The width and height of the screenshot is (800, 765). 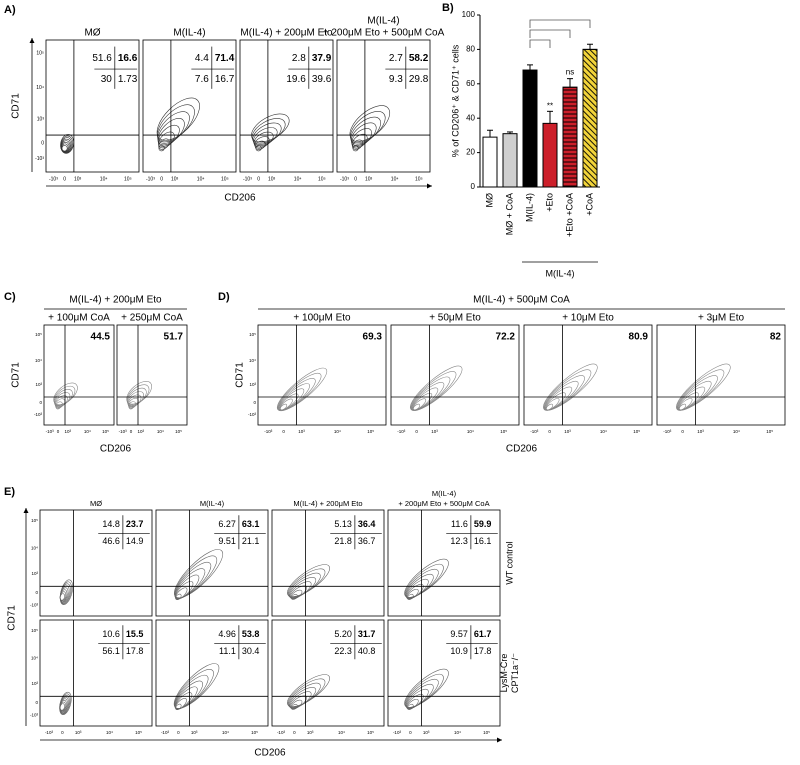 What do you see at coordinates (174, 337) in the screenshot?
I see `quadrant-value: 51.7` at bounding box center [174, 337].